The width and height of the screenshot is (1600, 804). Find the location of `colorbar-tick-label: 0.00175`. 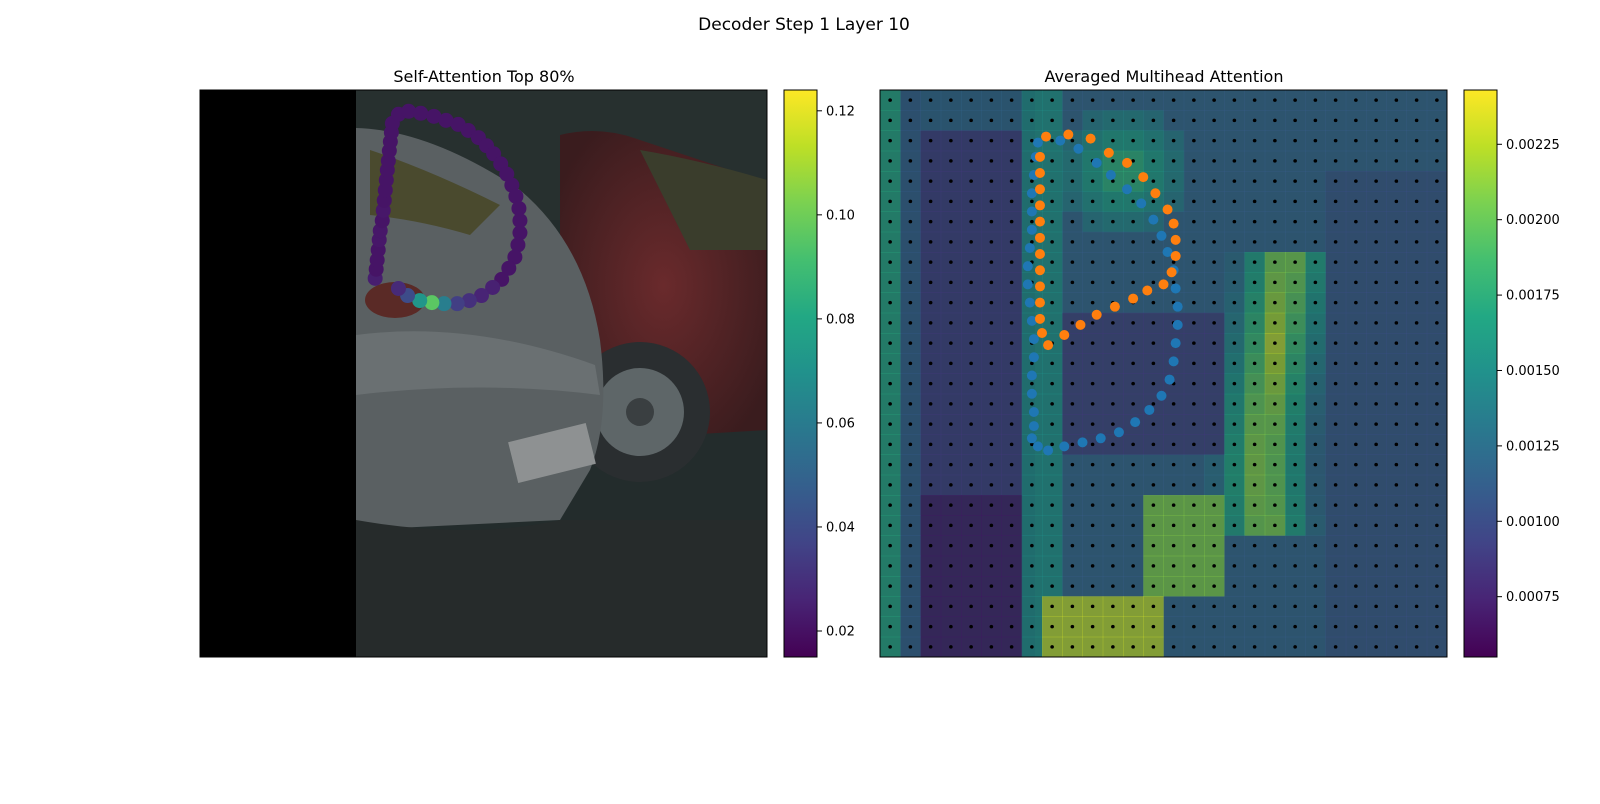

colorbar-tick-label: 0.00175 is located at coordinates (1533, 296).